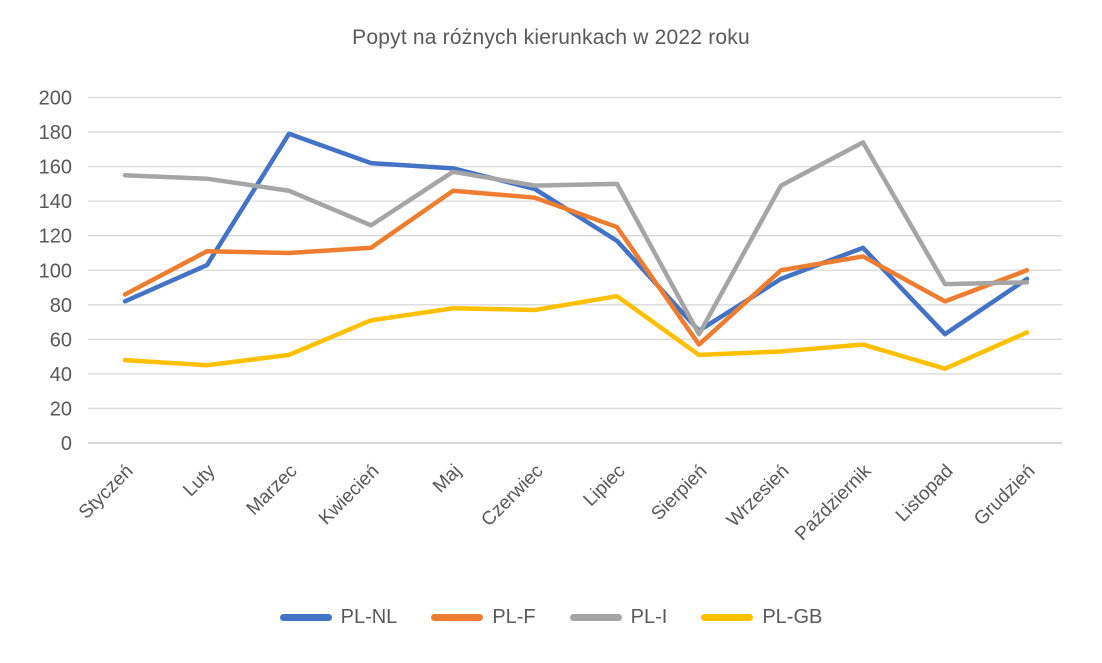 The image size is (1102, 663). What do you see at coordinates (338, 617) in the screenshot?
I see `legend-item-PL-NL: PL-NL` at bounding box center [338, 617].